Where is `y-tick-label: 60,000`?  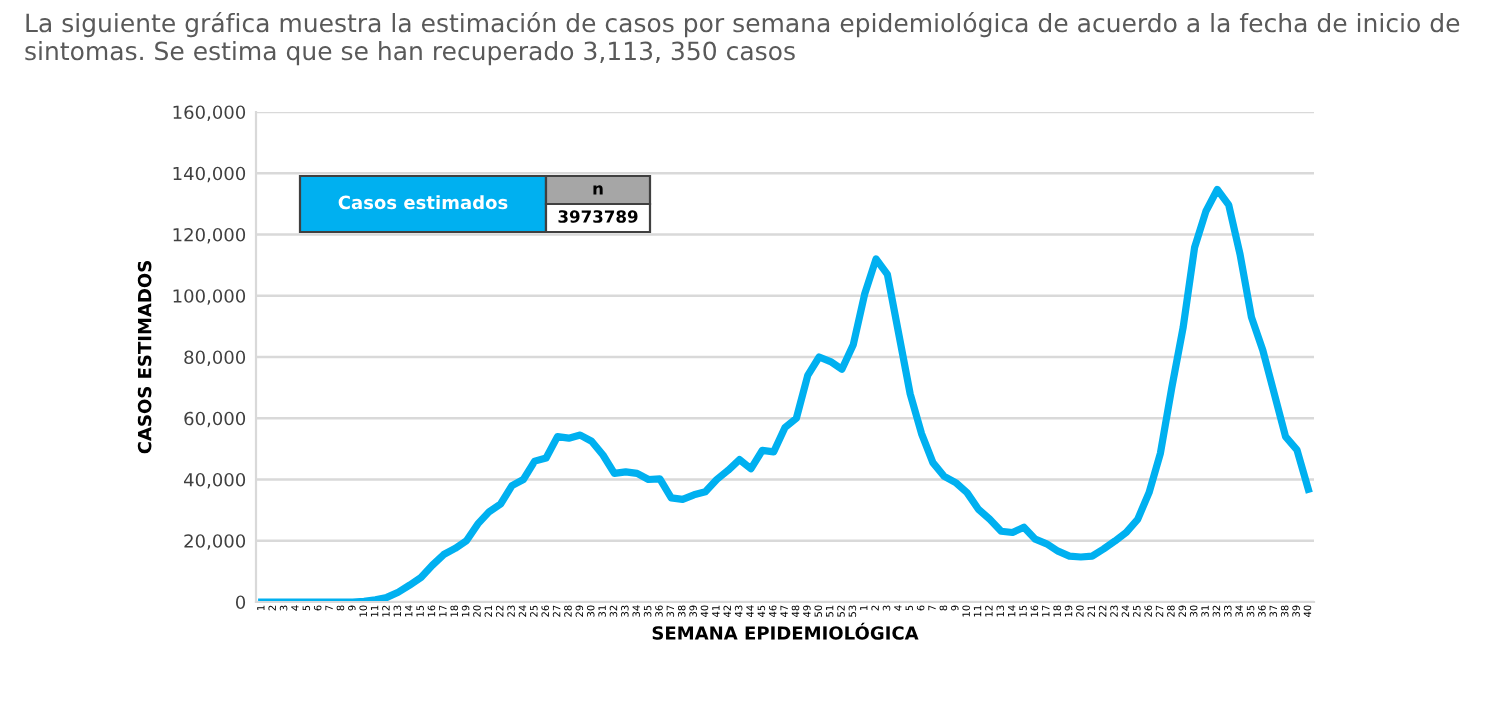
y-tick-label: 60,000 is located at coordinates (215, 419).